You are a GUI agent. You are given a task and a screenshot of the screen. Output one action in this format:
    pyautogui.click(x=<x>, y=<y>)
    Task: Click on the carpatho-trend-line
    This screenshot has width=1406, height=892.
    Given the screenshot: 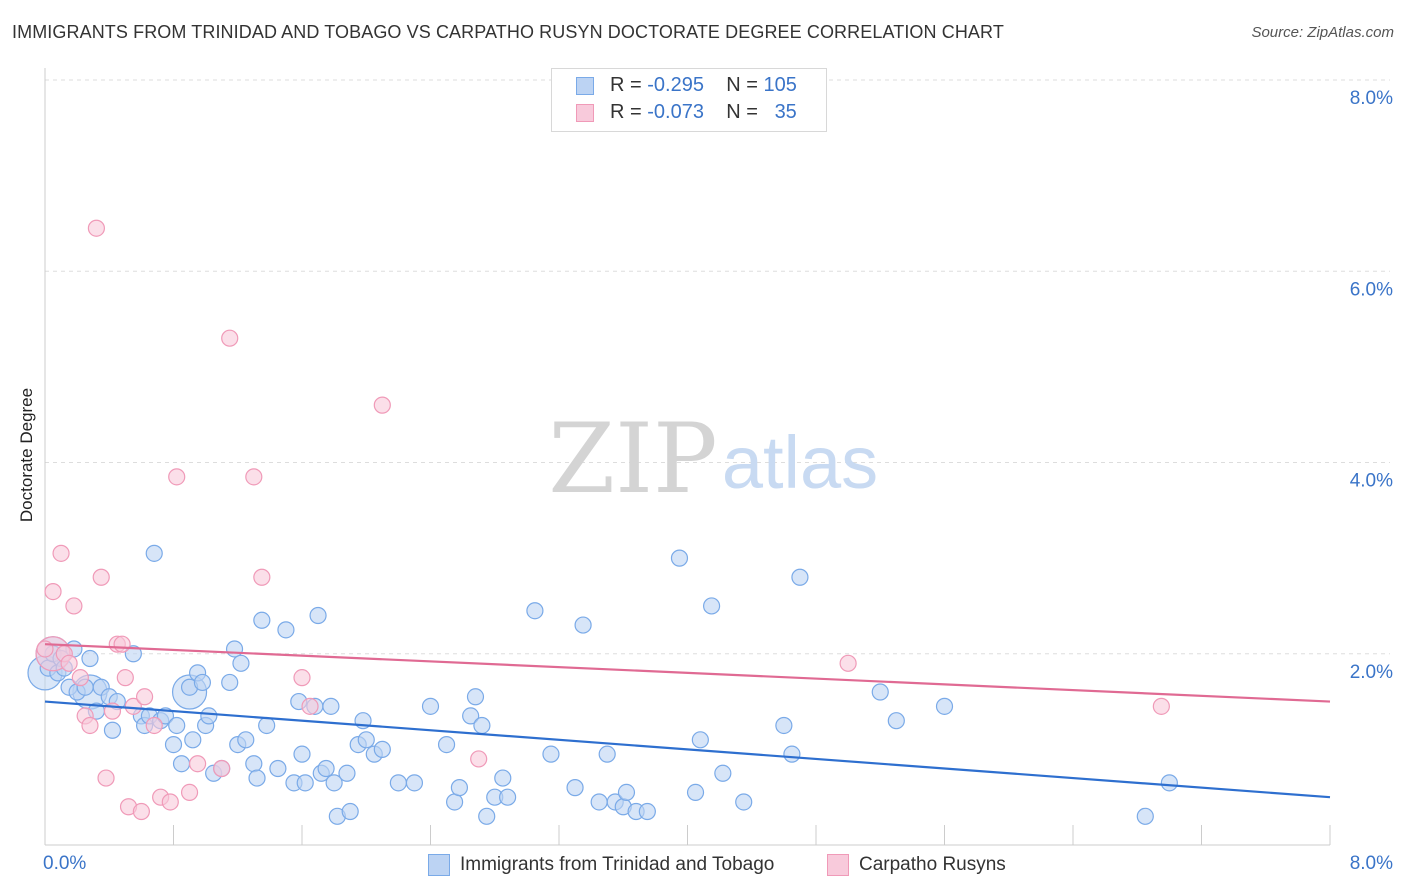 What is the action you would take?
    pyautogui.click(x=687, y=673)
    